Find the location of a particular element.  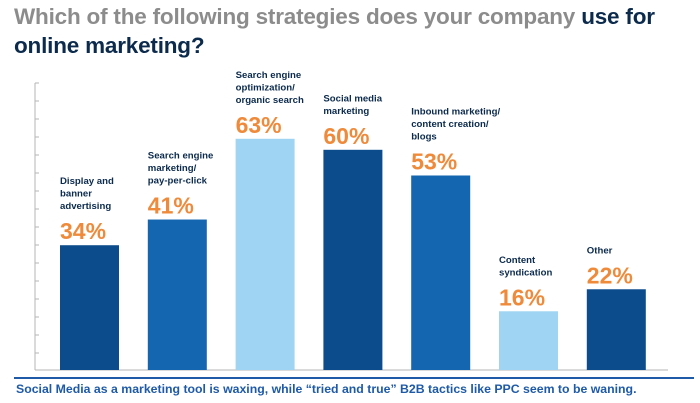

data-label: 16% is located at coordinates (522, 297).